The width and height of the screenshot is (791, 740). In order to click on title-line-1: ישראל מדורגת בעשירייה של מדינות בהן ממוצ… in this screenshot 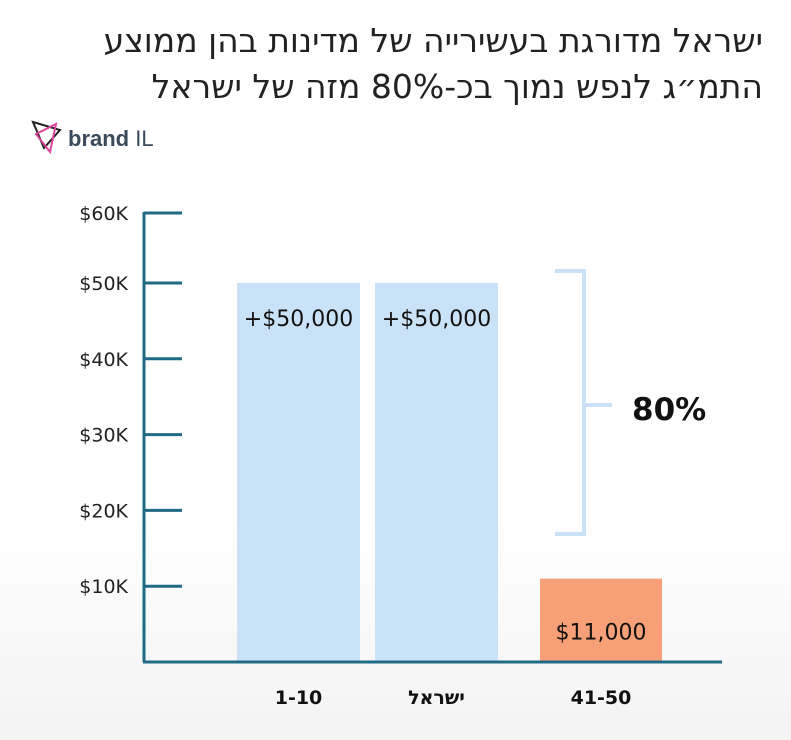, I will do `click(433, 40)`.